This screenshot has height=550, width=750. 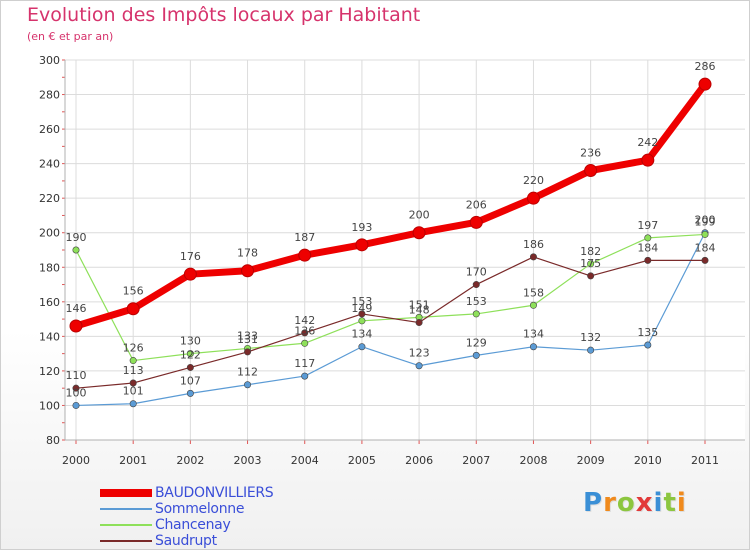 What do you see at coordinates (476, 301) in the screenshot?
I see `data-label-chancenay: 153` at bounding box center [476, 301].